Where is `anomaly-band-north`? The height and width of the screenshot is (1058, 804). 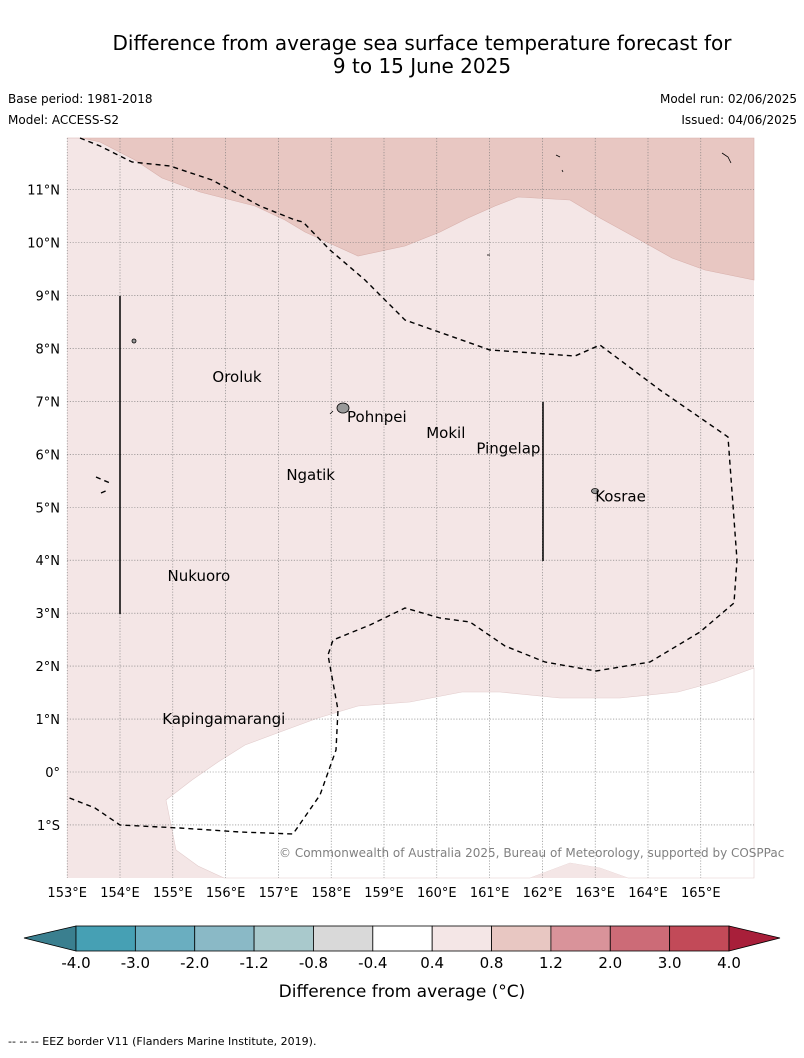
anomaly-band-north is located at coordinates (411, 209).